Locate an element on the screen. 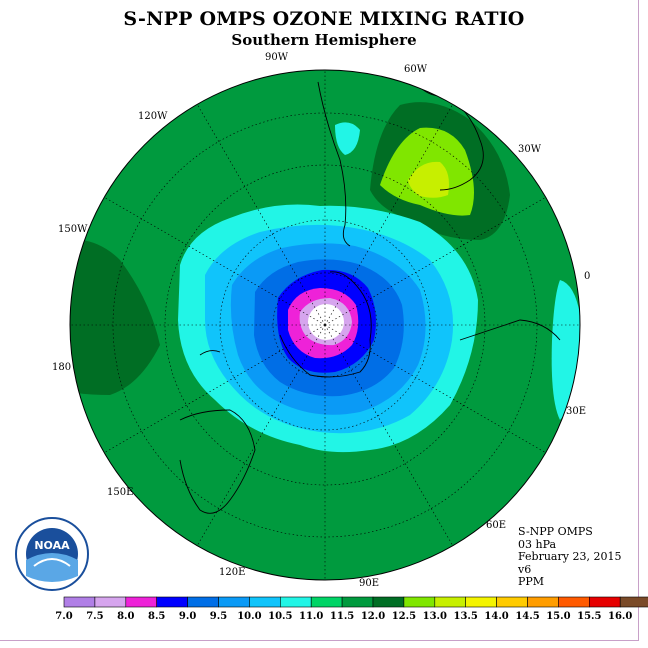 The image size is (648, 648). colorbar-boxes is located at coordinates (355, 602).